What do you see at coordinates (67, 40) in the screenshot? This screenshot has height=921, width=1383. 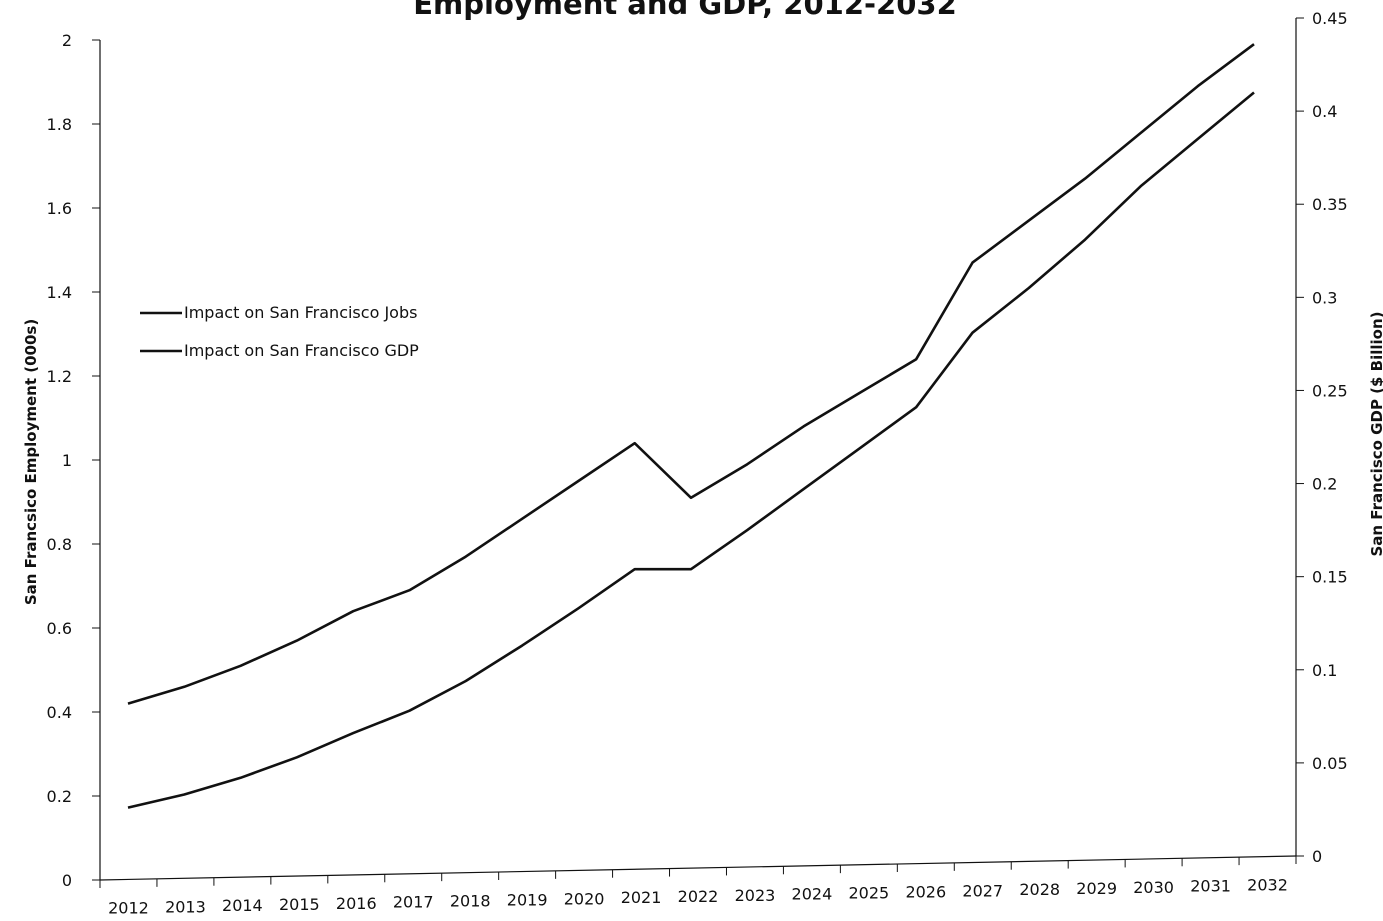 I see `y-left-tick-label: 2` at bounding box center [67, 40].